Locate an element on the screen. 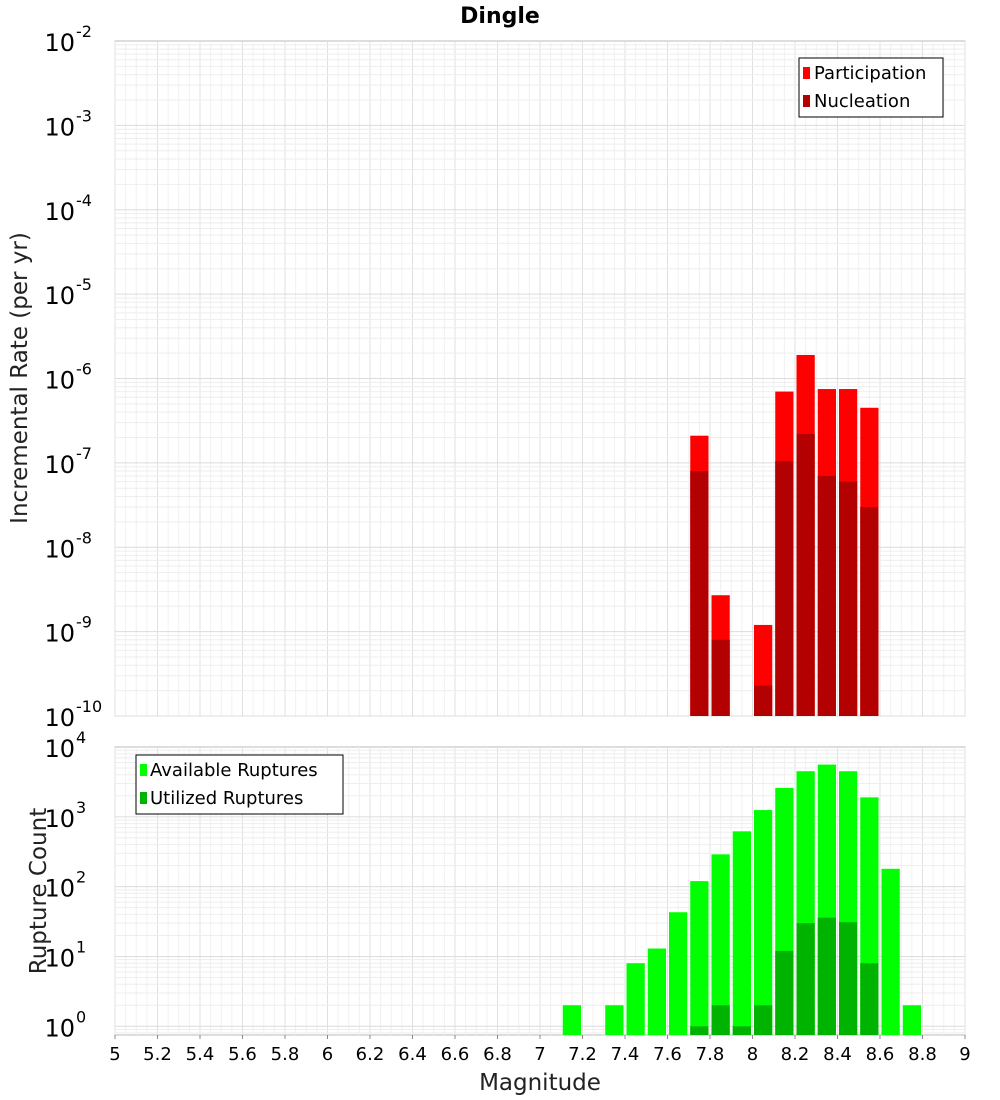 The image size is (1000, 1100). bottom-legend: Available Ruptures Utilized Ruptures is located at coordinates (239, 784).